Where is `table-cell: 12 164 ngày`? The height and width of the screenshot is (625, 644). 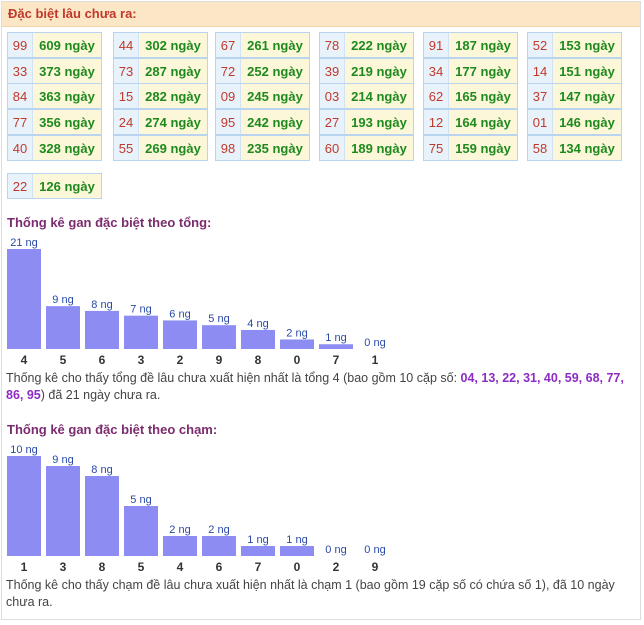 table-cell: 12 164 ngày is located at coordinates (470, 122).